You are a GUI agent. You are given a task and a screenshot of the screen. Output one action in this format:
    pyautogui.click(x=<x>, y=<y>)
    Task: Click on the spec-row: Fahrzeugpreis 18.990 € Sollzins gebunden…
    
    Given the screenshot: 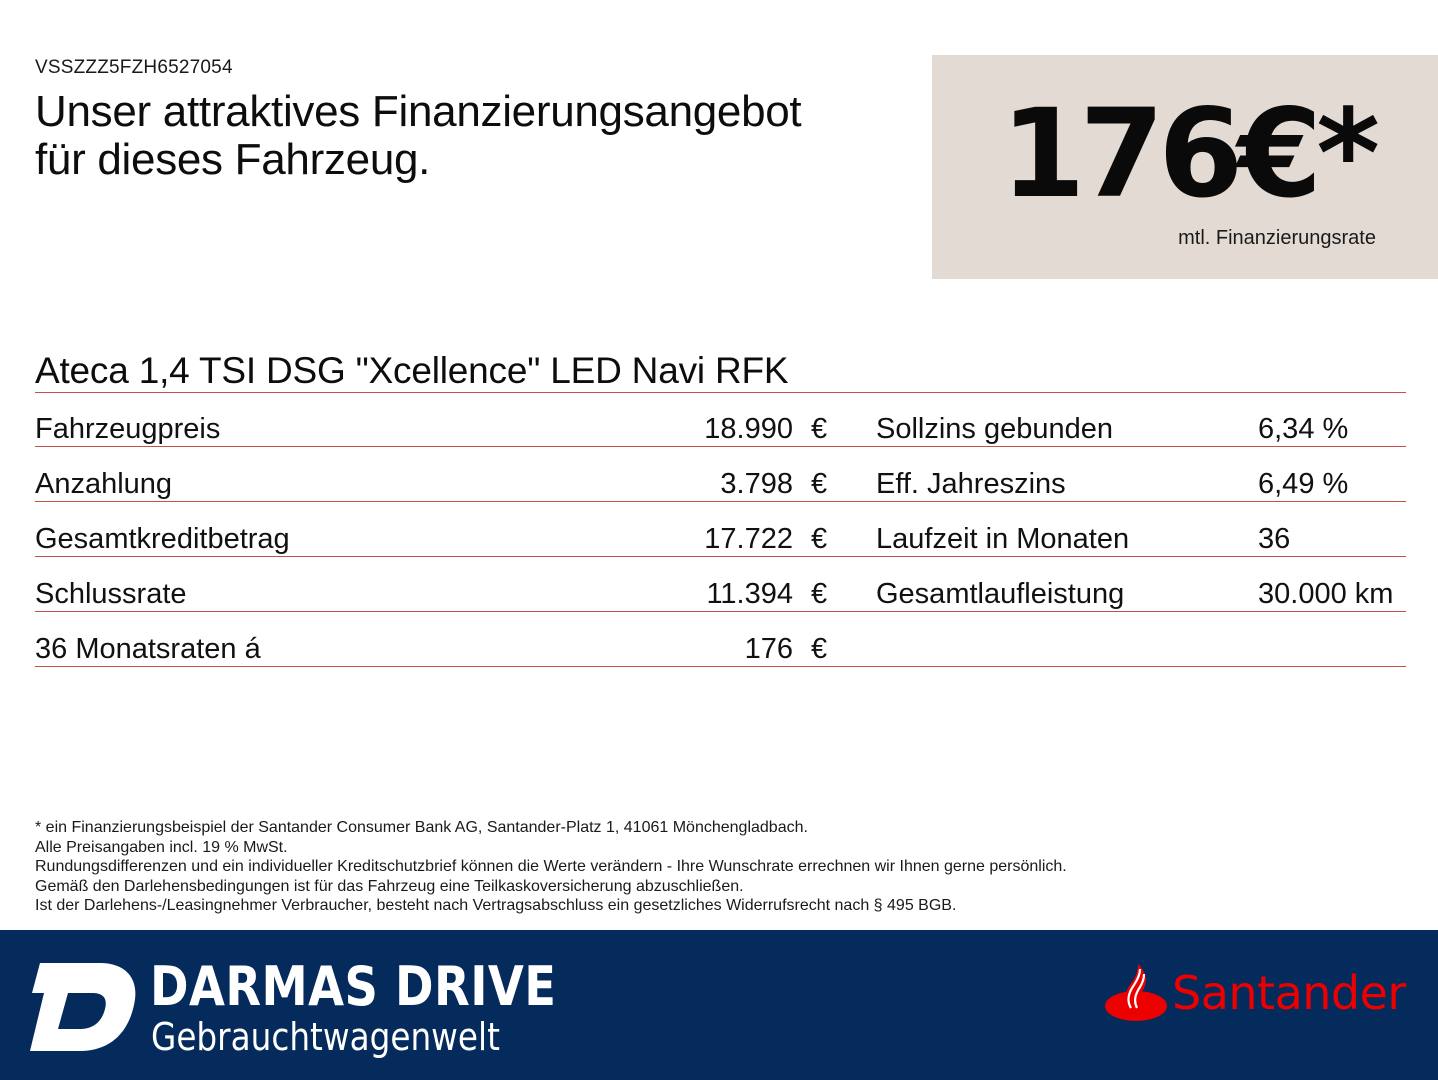 What is the action you would take?
    pyautogui.click(x=720, y=419)
    